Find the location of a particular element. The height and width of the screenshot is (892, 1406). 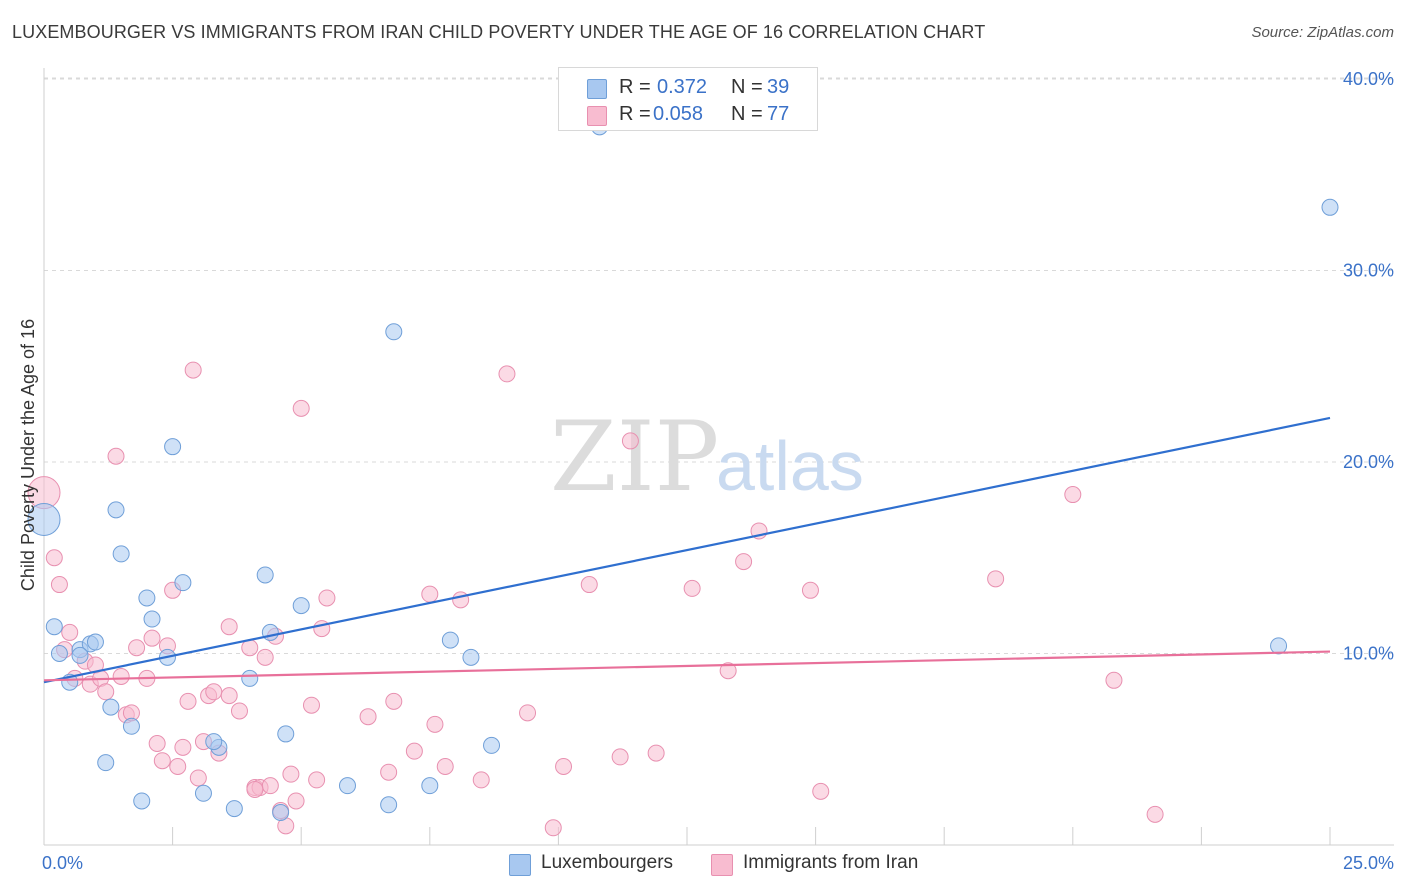

x-tick-label: 0.0% is located at coordinates (62, 863).